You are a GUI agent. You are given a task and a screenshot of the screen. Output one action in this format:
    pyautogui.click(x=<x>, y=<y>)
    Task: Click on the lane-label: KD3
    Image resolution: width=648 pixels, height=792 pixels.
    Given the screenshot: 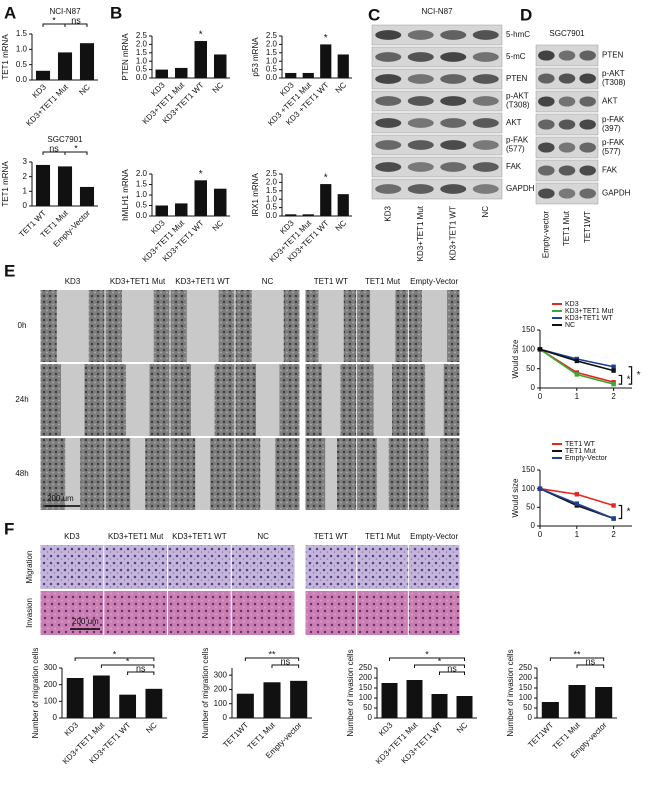 What is the action you would take?
    pyautogui.click(x=387, y=213)
    